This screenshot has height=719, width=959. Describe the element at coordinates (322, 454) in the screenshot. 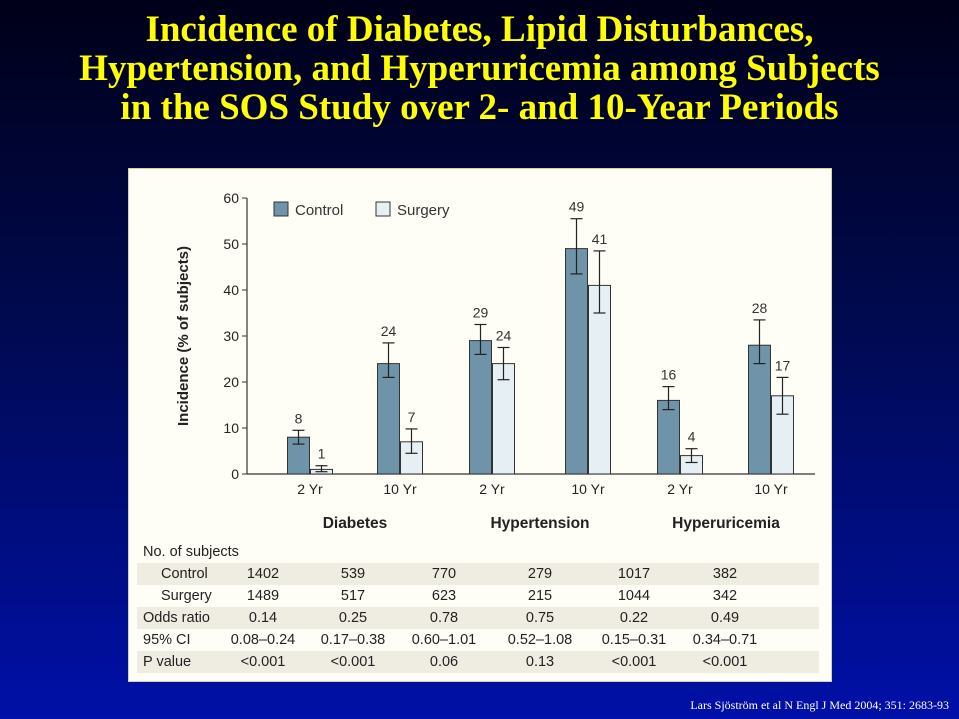

I see `surgery-data-label: 1` at that location.